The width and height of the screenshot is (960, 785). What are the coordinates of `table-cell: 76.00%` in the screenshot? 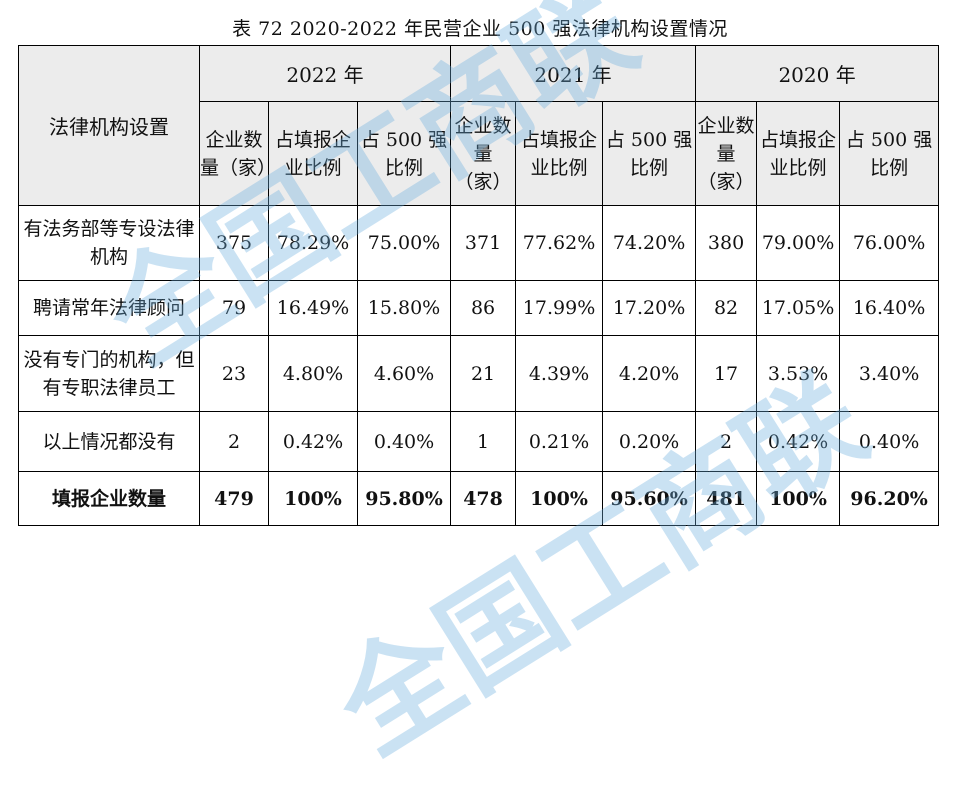 It's located at (889, 243).